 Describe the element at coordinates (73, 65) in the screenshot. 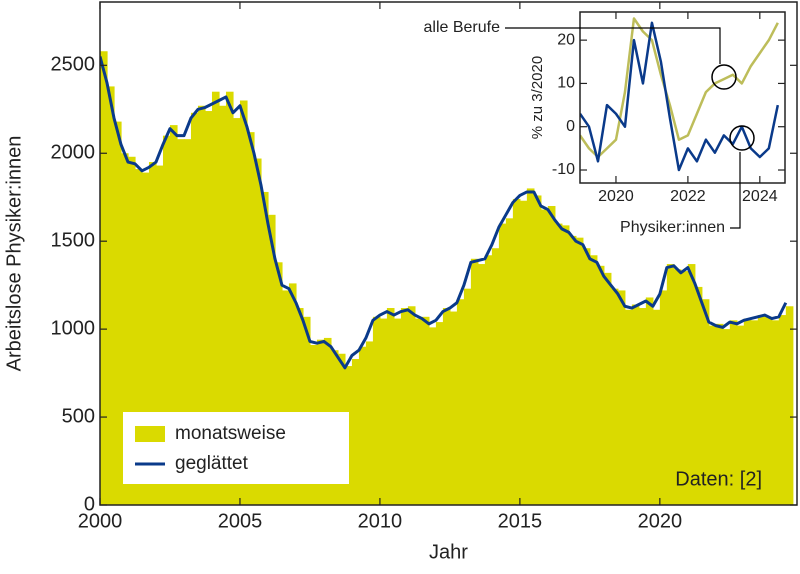

I see `y-tick-label: 2500` at that location.